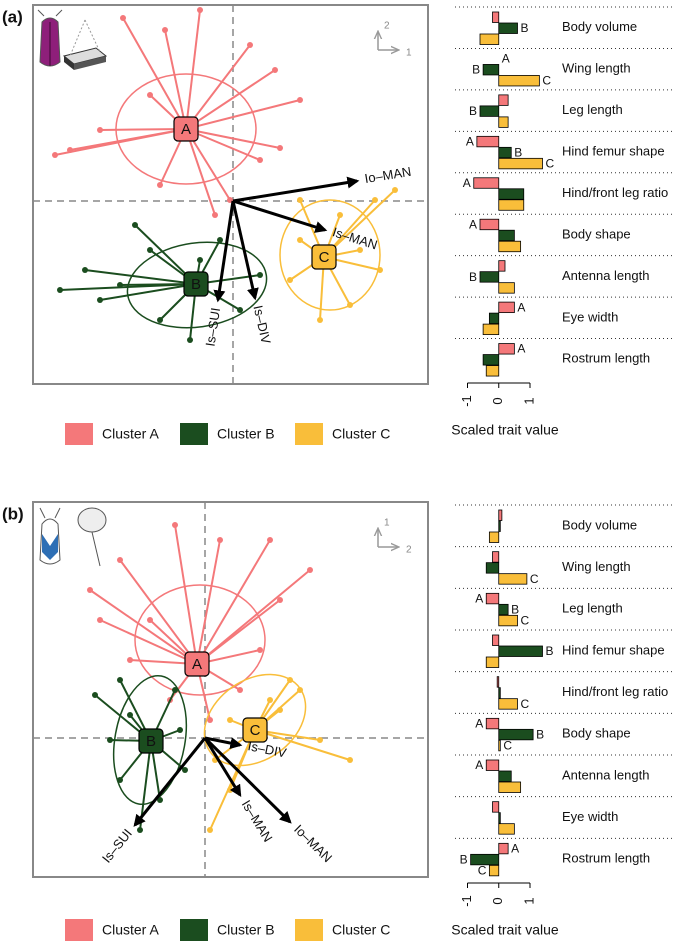 The image size is (685, 946). I want to click on trait-label: Hind/front leg ratio, so click(615, 691).